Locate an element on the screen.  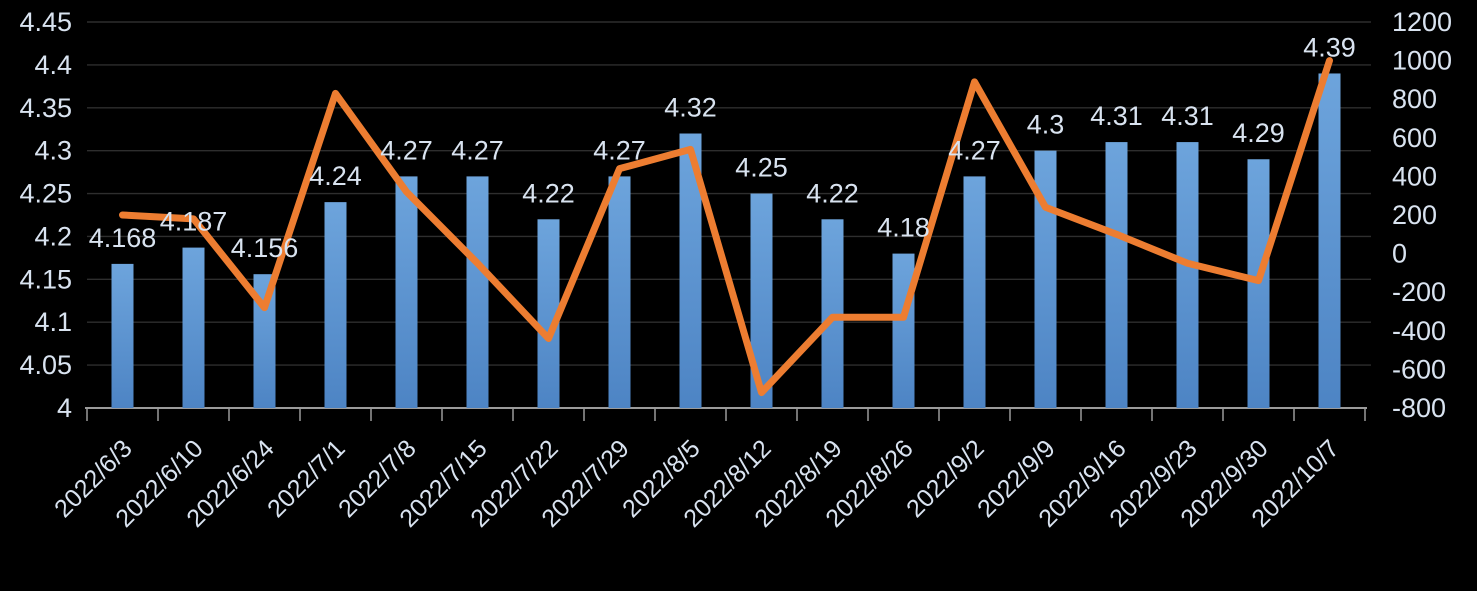
bar-value-label: 4.32 is located at coordinates (690, 108).